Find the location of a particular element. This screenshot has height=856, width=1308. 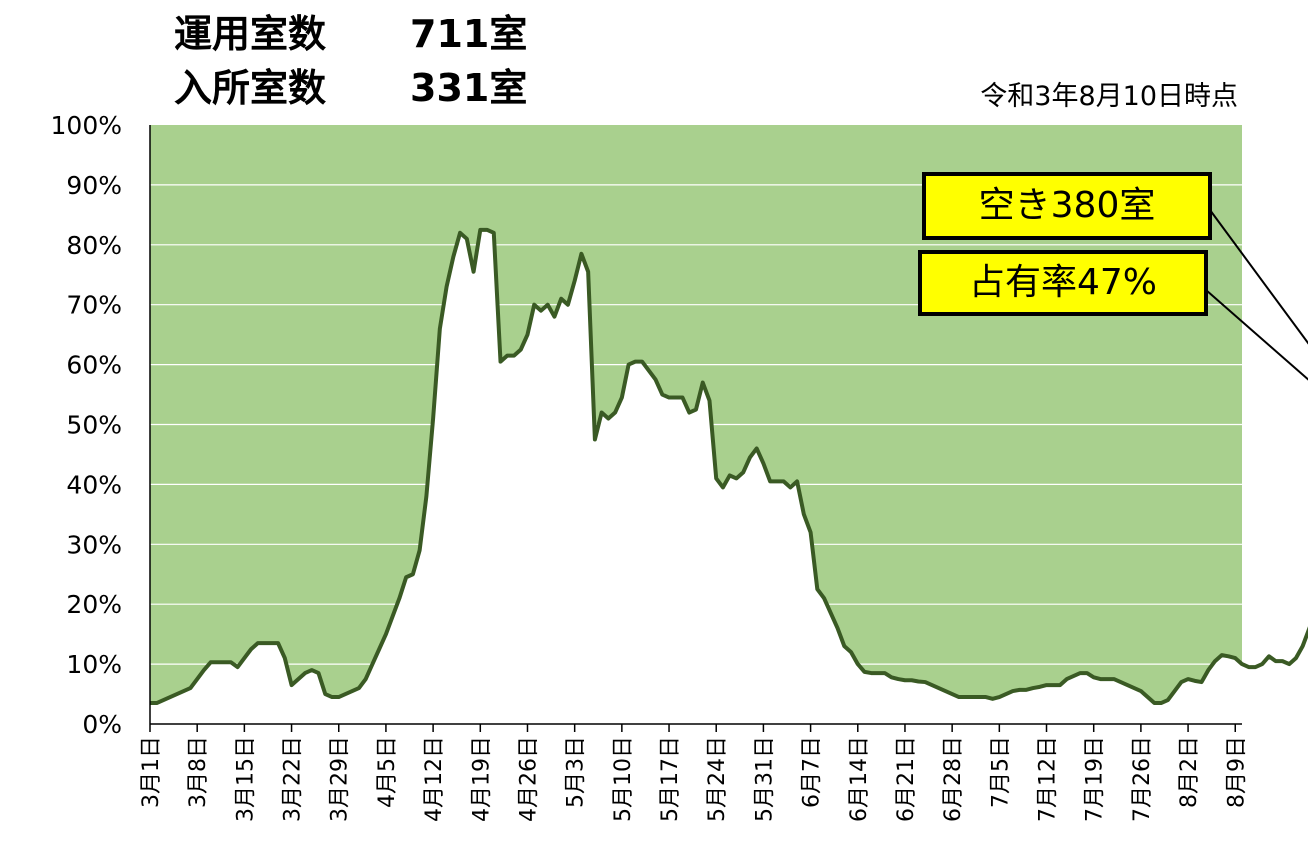

x-tick-label: 6月14日 is located at coordinates (859, 779).